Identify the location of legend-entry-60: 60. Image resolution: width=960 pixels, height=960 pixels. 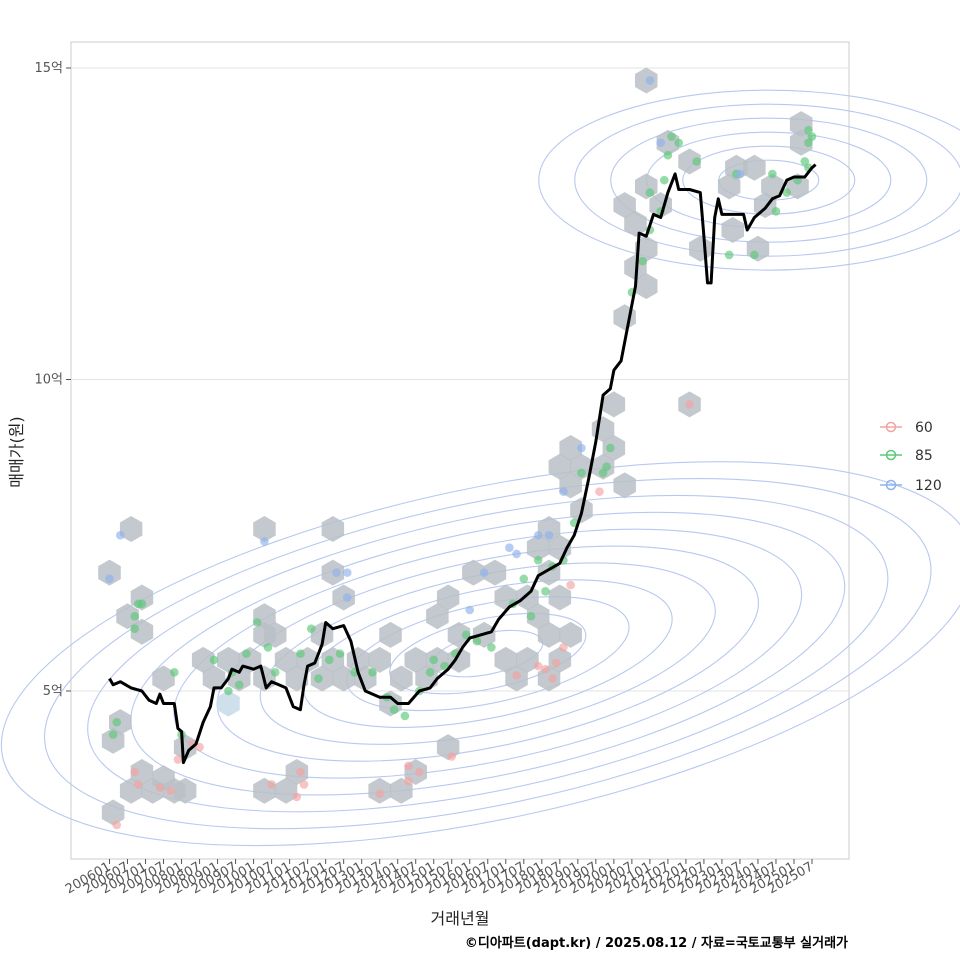
(906, 428).